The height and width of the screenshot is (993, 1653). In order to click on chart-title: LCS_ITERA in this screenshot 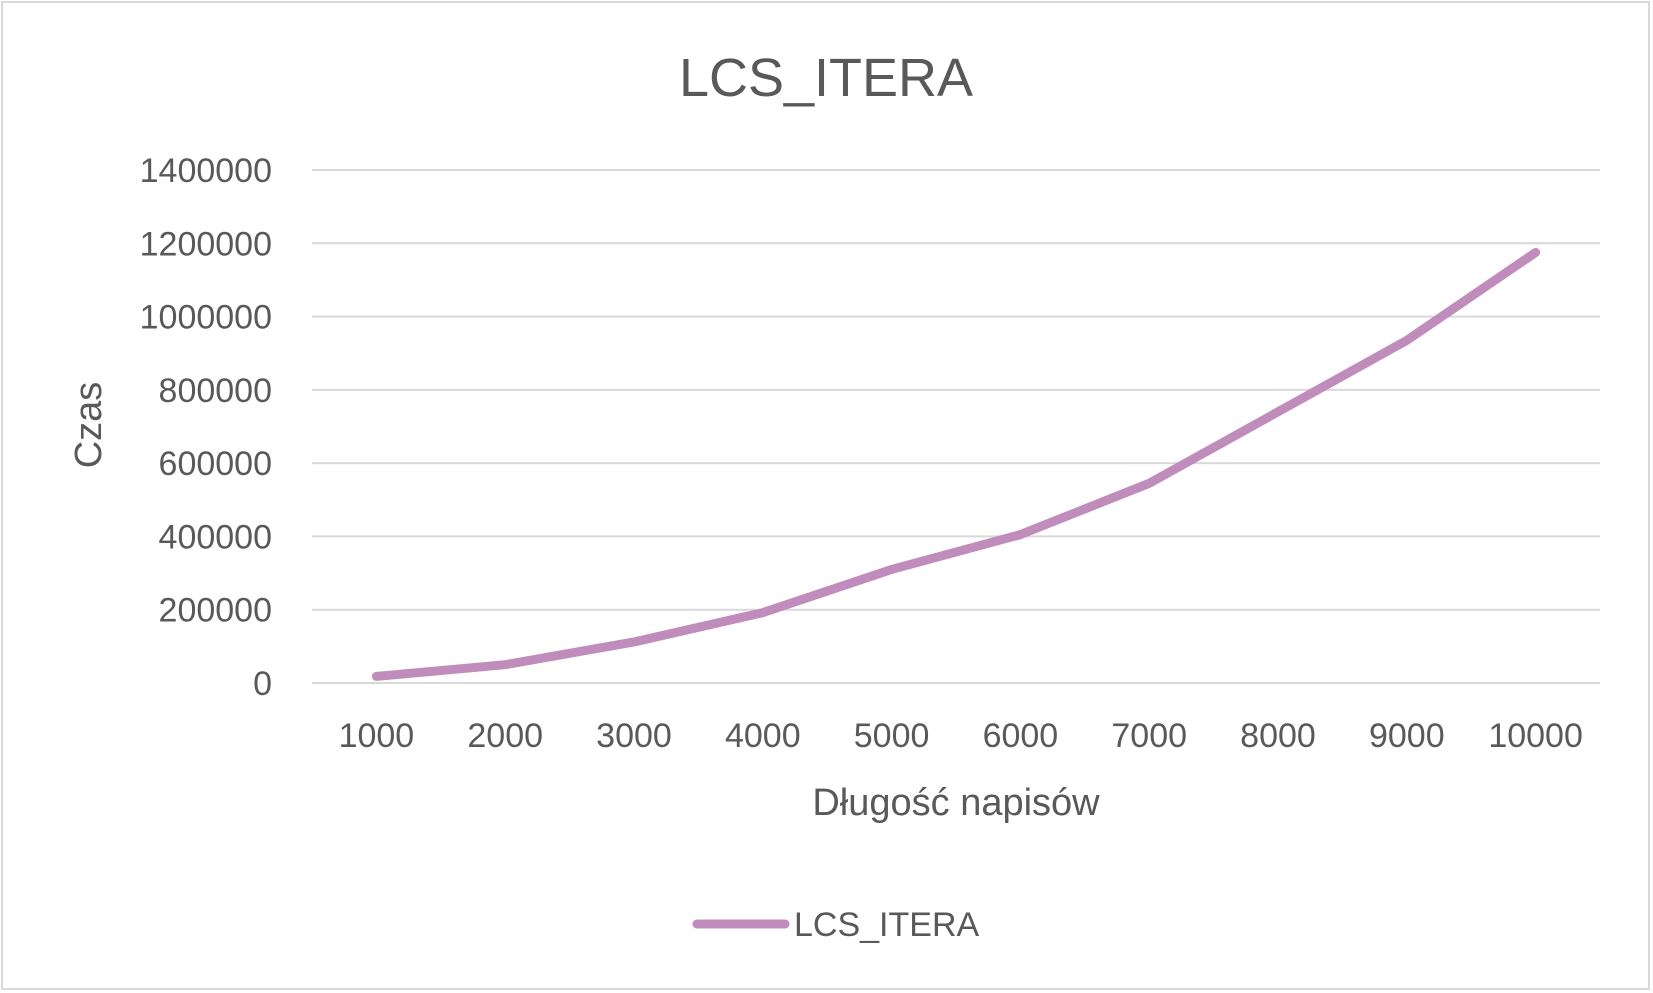, I will do `click(826, 78)`.